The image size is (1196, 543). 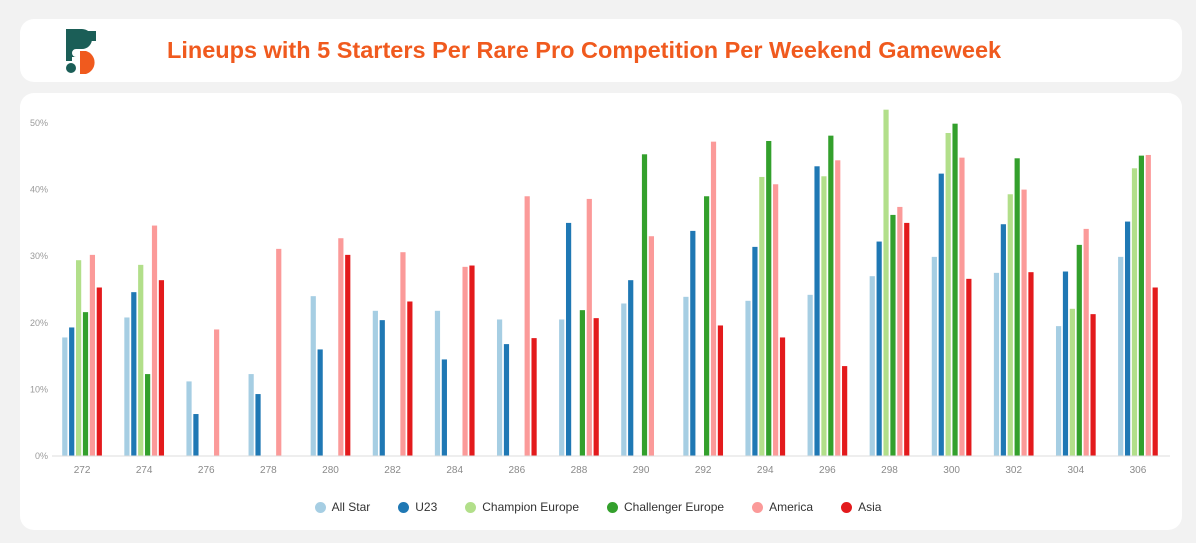 I want to click on legend-item: America, so click(x=782, y=507).